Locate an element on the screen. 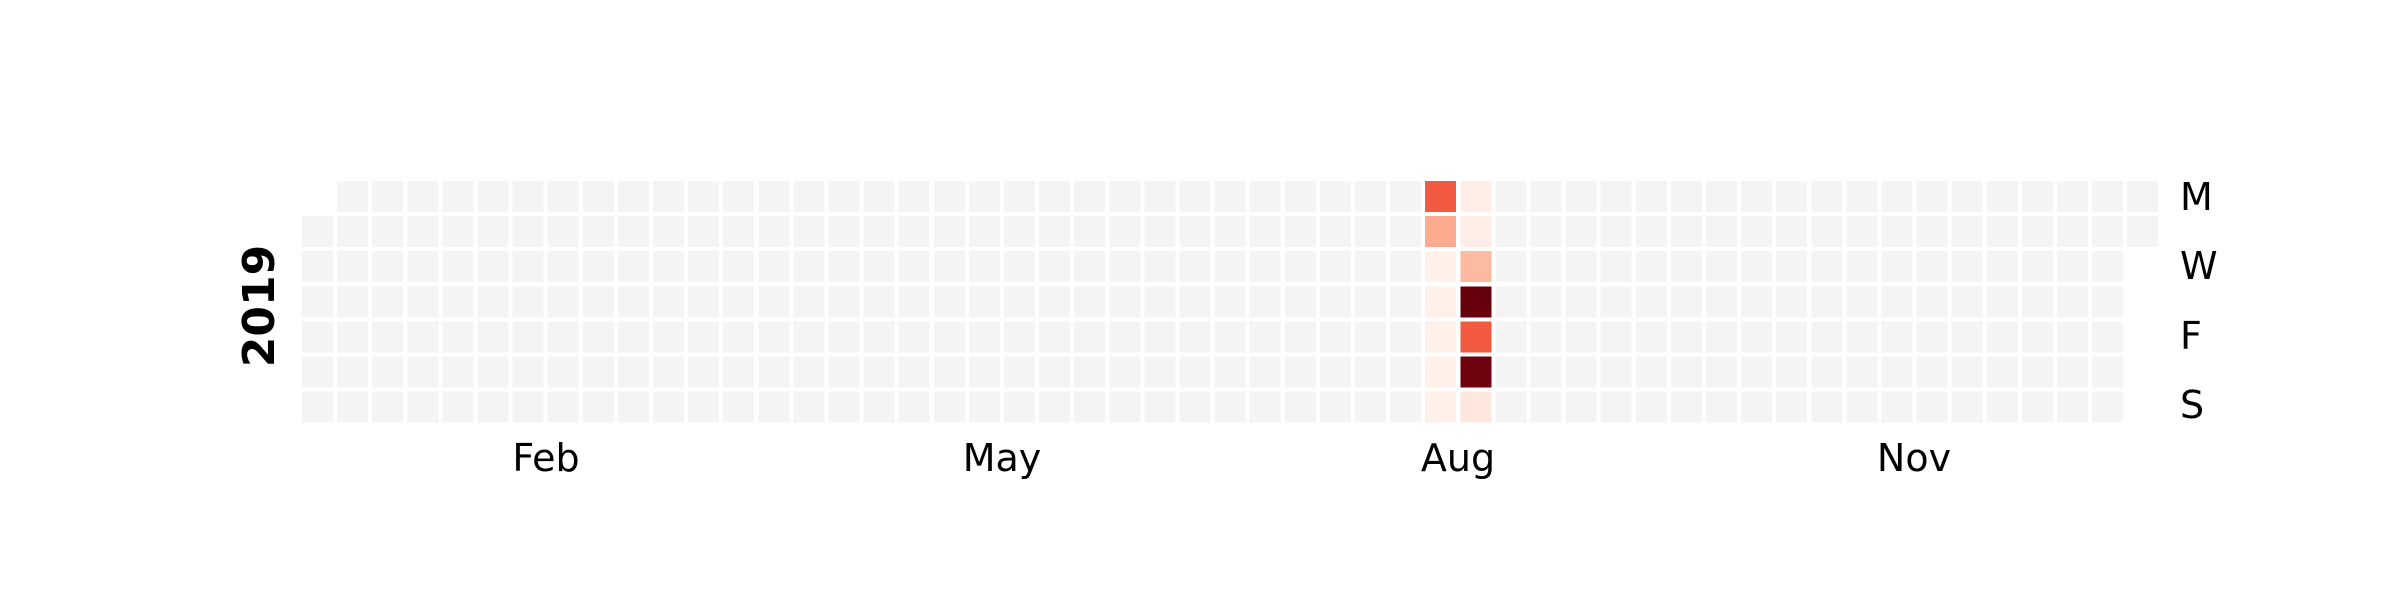  weekday-labels: M W F S is located at coordinates (2199, 301).